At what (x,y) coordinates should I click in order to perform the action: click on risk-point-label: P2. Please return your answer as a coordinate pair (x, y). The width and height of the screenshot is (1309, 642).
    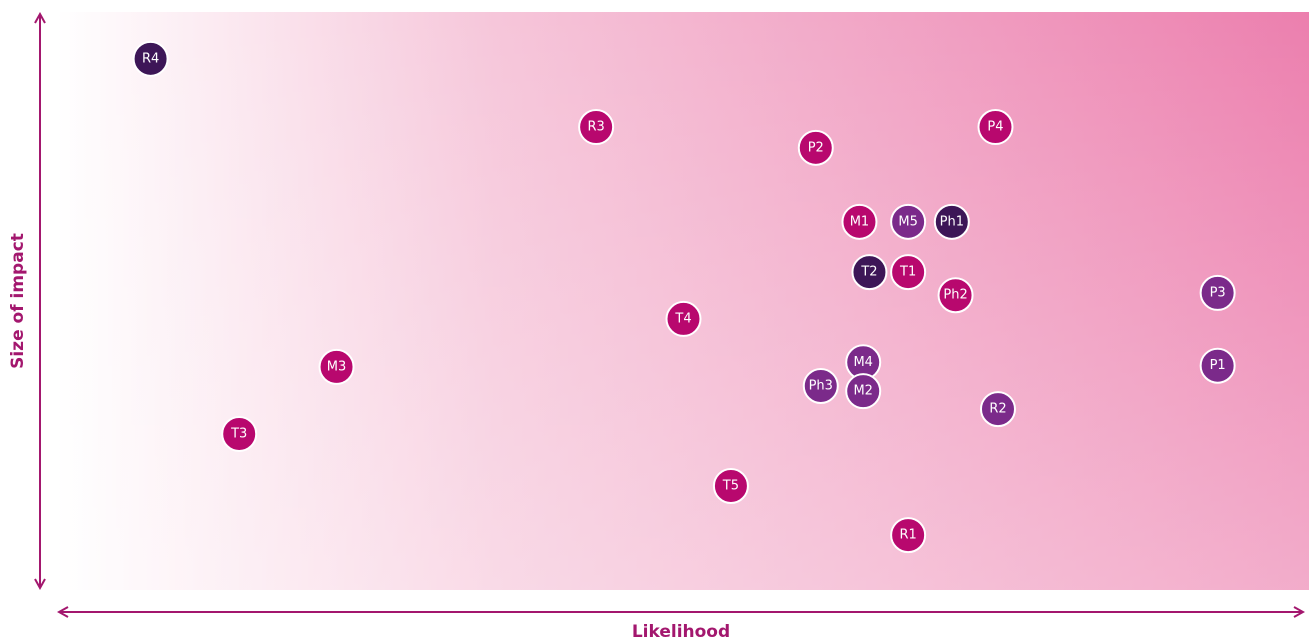
    Looking at the image, I should click on (816, 147).